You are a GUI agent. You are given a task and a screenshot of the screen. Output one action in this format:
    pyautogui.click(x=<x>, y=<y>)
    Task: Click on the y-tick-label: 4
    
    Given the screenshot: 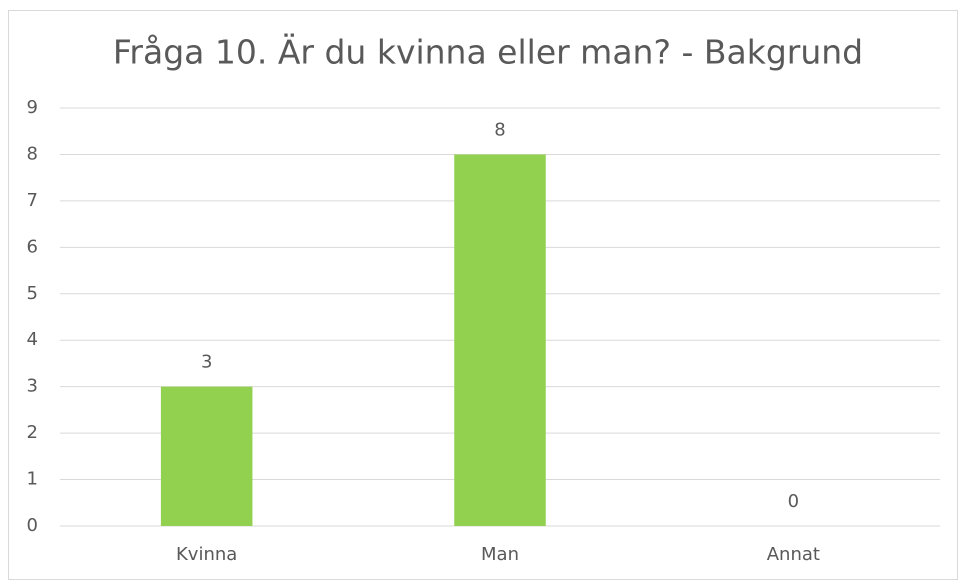 What is the action you would take?
    pyautogui.click(x=32, y=339)
    